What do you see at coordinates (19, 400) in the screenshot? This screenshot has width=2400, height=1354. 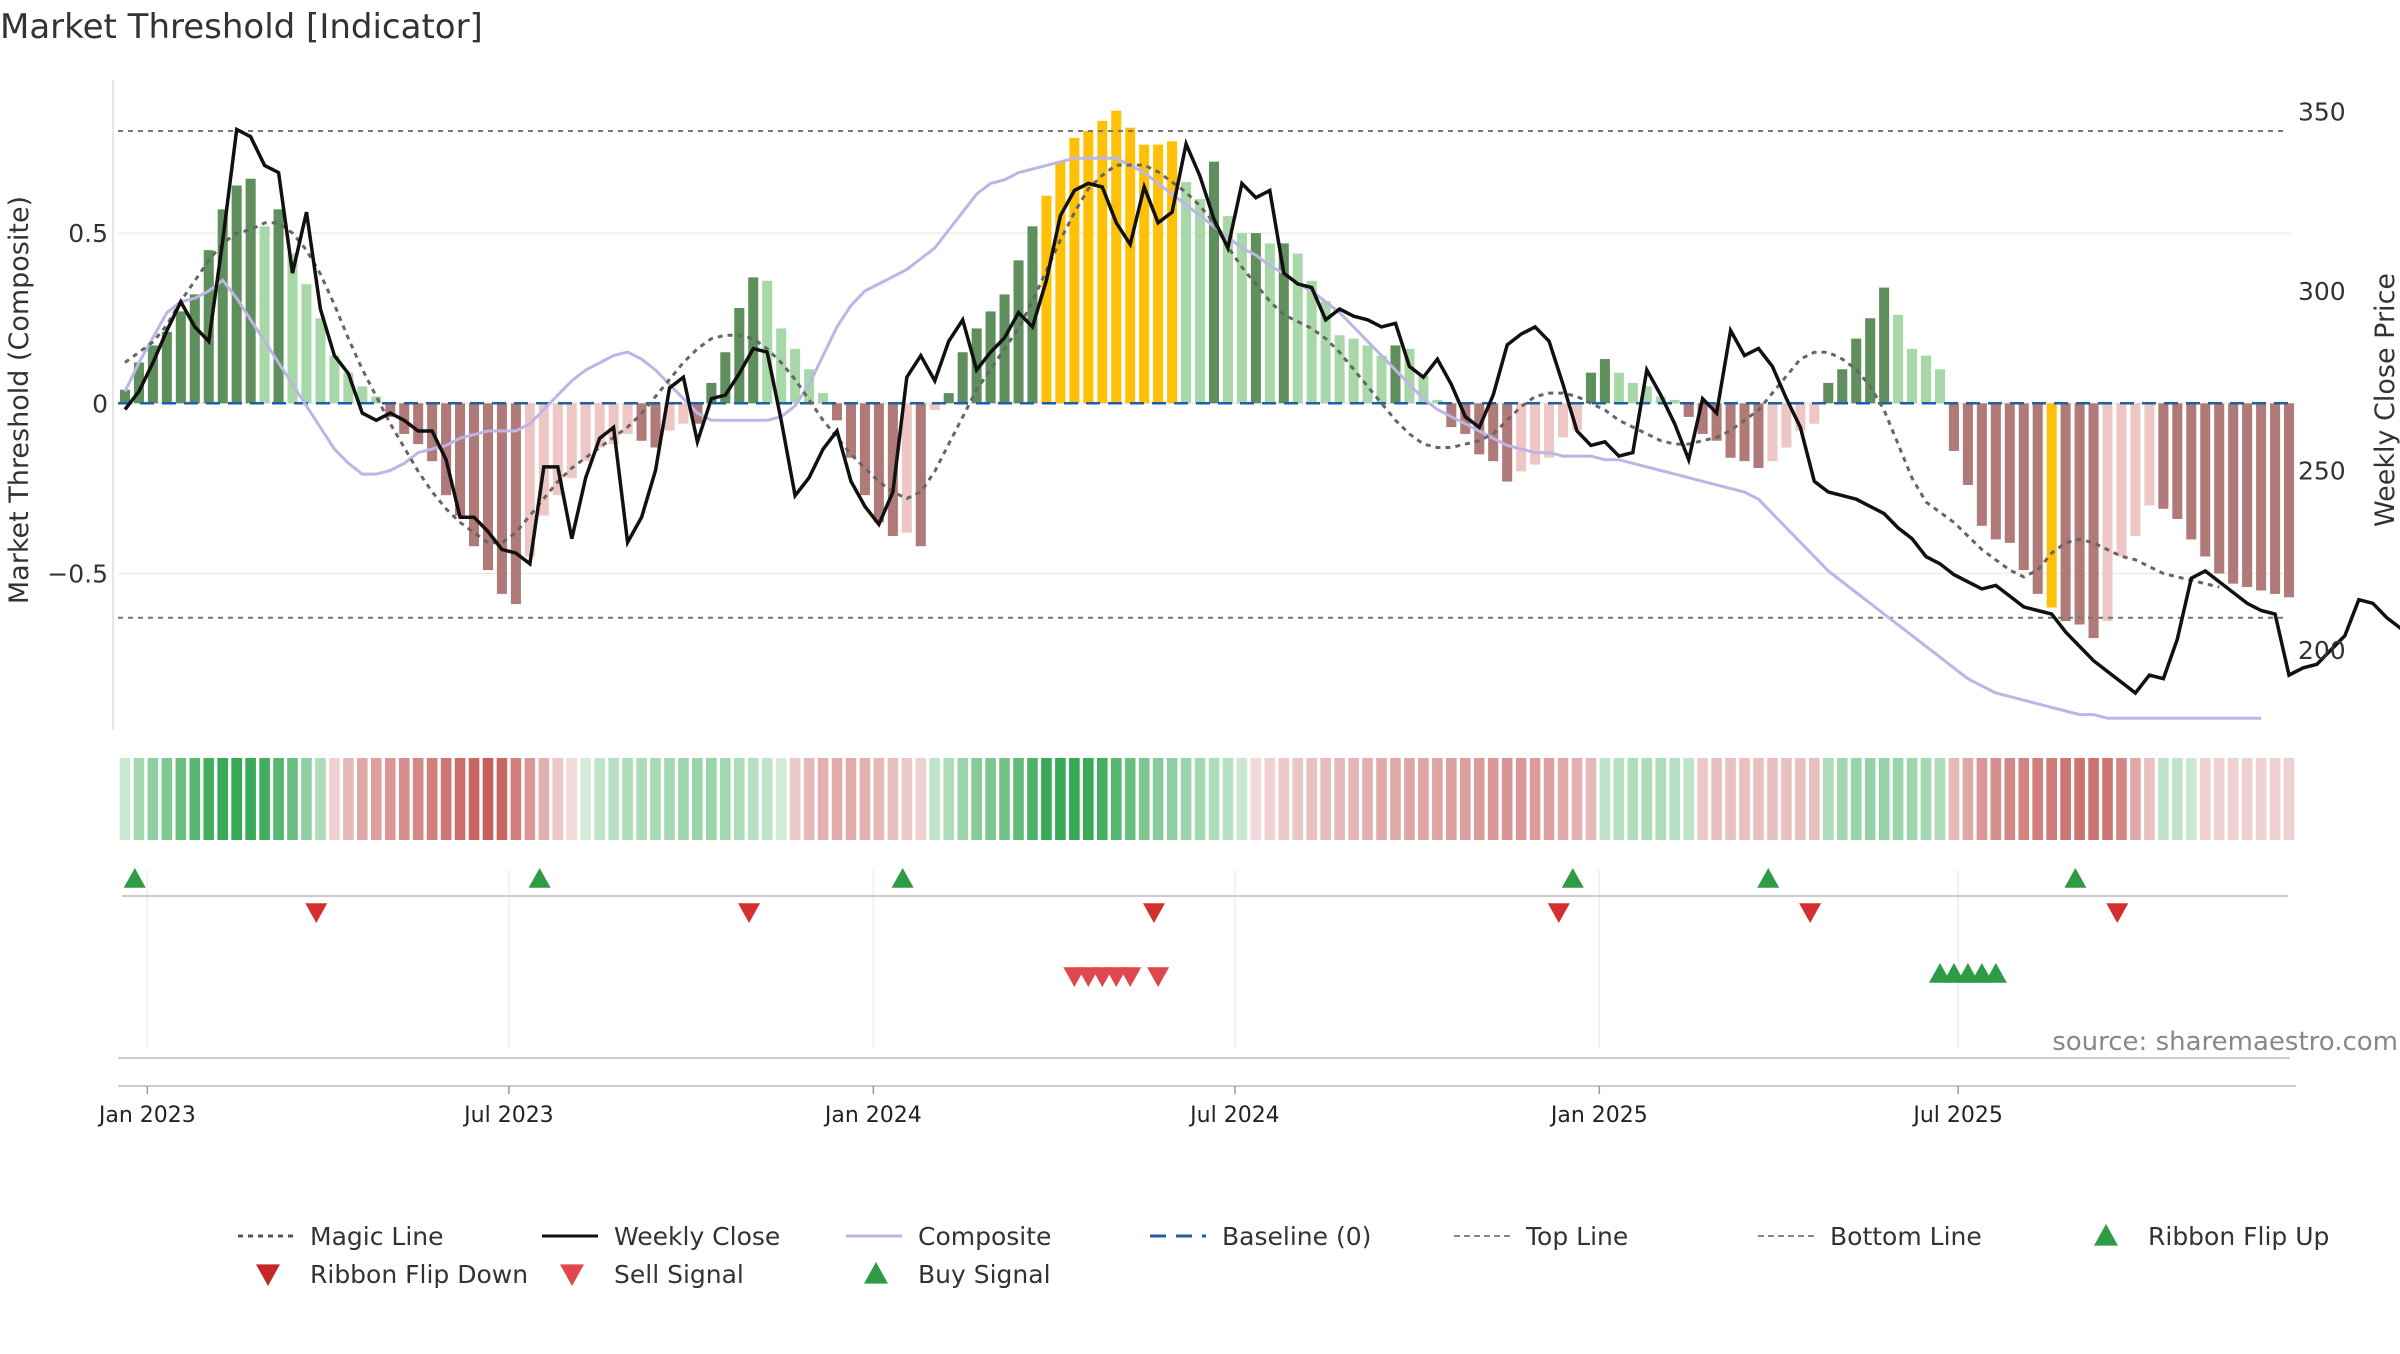 I see `y-axis-label: Market Threshold (Composite)` at bounding box center [19, 400].